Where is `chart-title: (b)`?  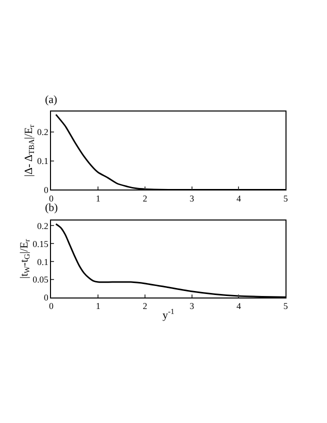
chart-title: (b) is located at coordinates (51, 208).